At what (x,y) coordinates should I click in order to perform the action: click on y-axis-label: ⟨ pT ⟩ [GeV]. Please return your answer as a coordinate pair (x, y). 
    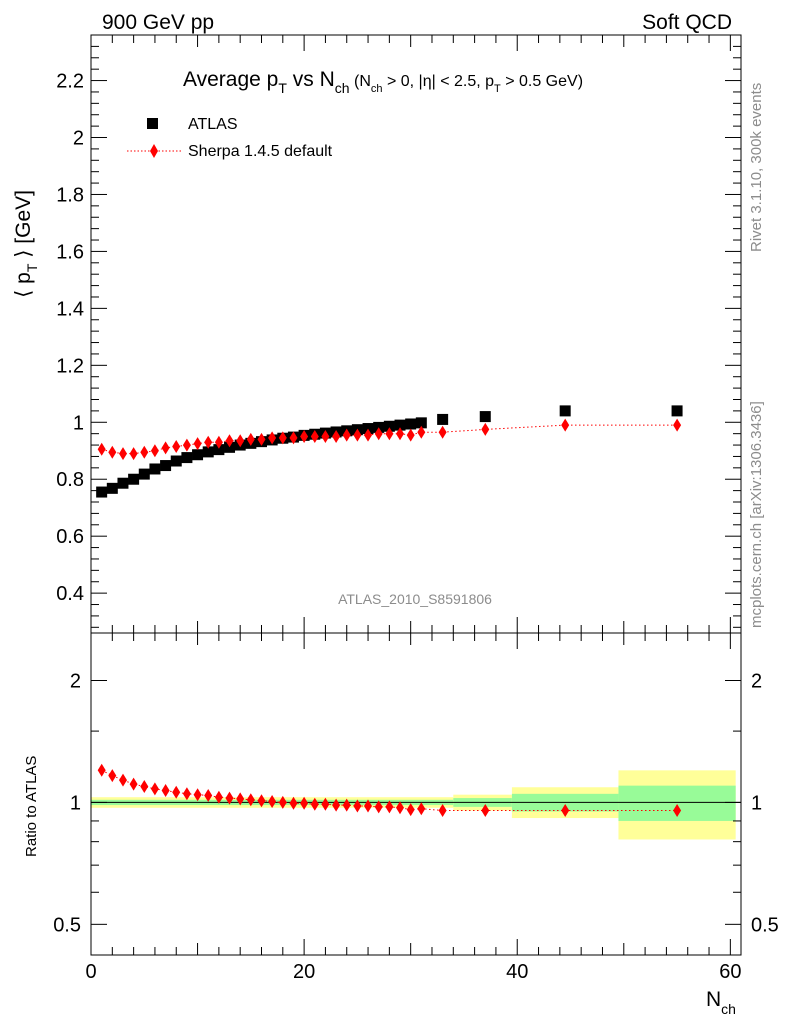
    Looking at the image, I should click on (26, 244).